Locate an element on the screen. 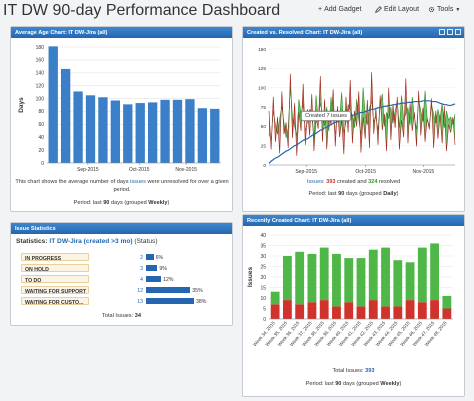 Image resolution: width=474 pixels, height=401 pixels. x-tick-label: Sep-2015 is located at coordinates (88, 170).